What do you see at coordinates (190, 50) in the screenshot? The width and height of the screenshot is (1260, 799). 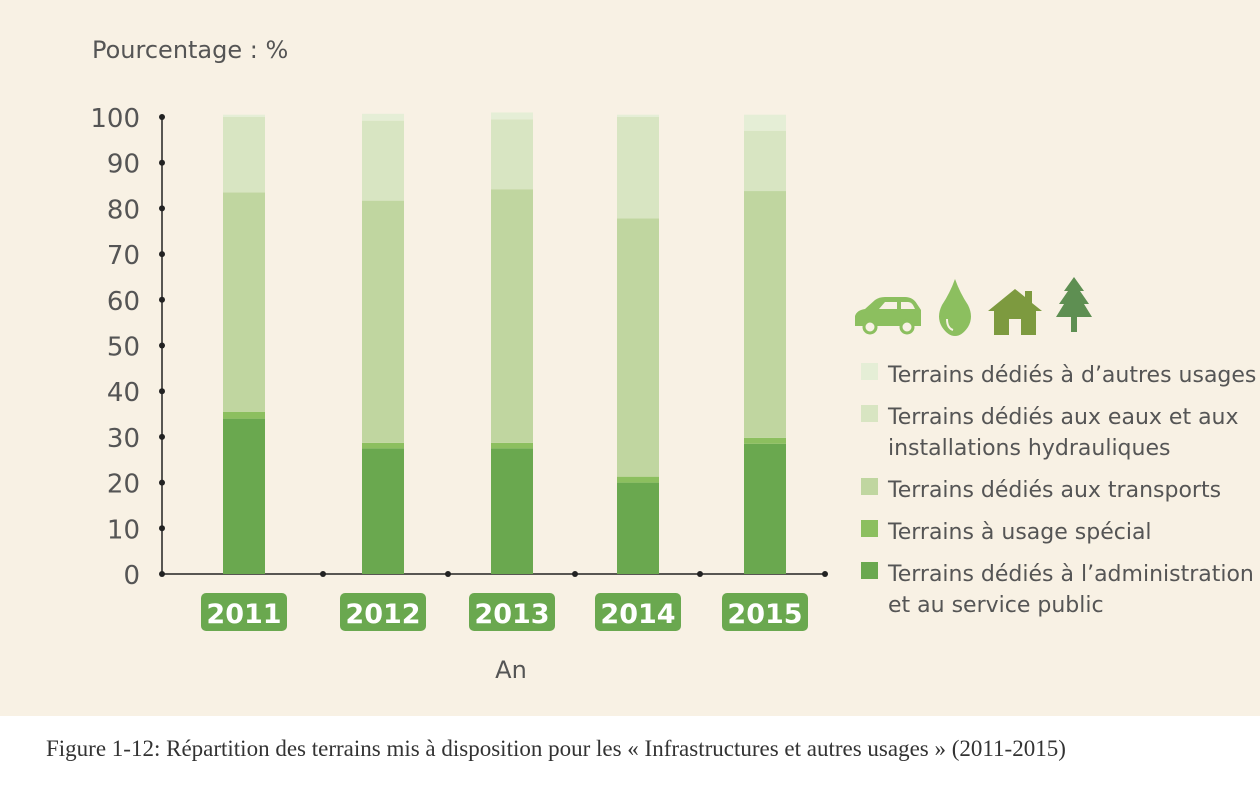 I see `y-axis-title: Pourcentage : %` at bounding box center [190, 50].